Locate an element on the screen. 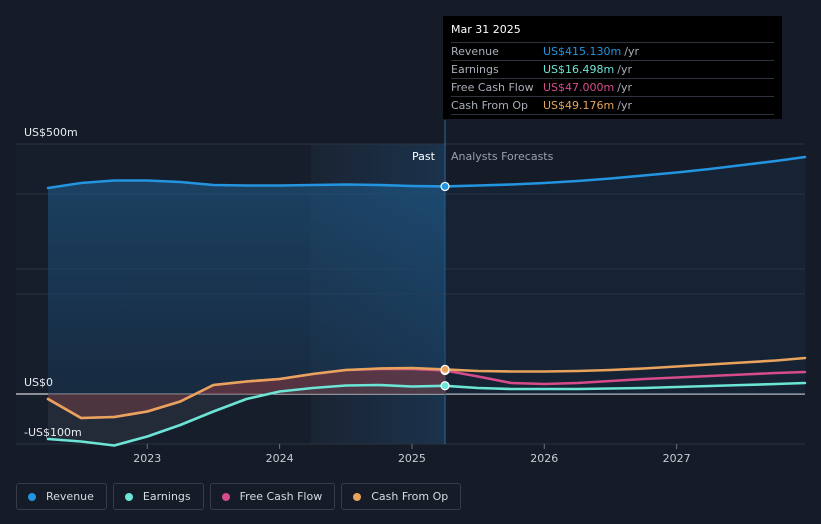  y-axis-label-zero: US$0 is located at coordinates (39, 382).